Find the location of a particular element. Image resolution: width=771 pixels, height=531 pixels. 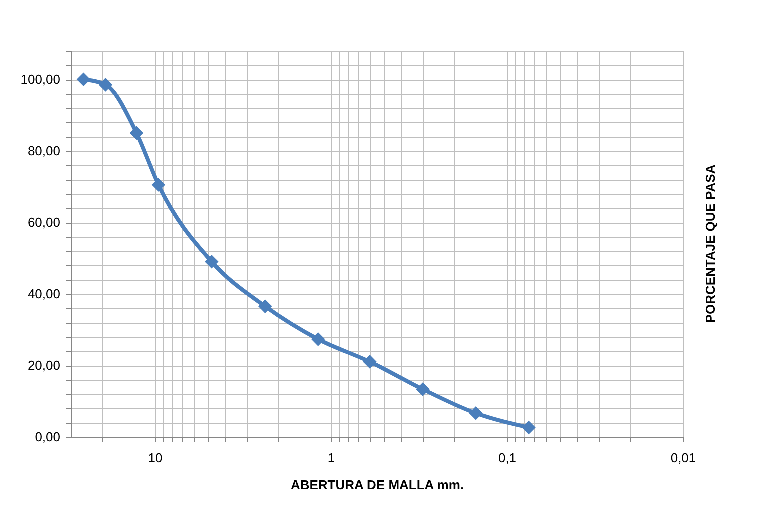

y-tick-label: 0,00 is located at coordinates (47, 437).